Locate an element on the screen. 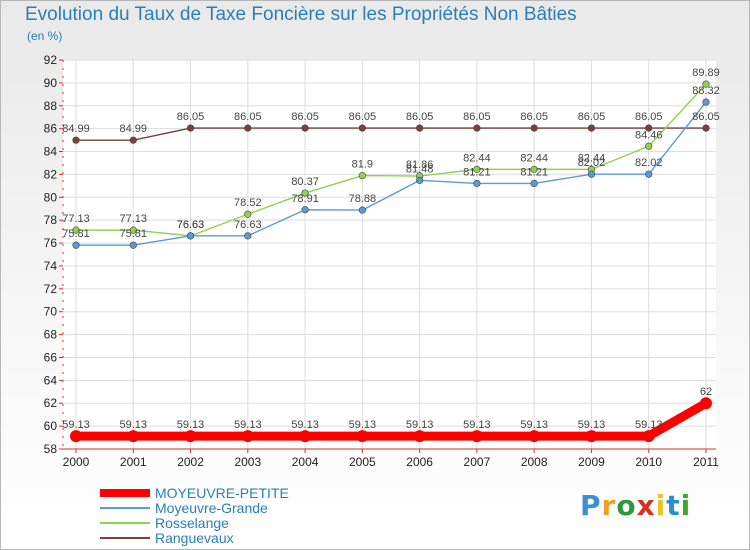 This screenshot has height=550, width=750. data-label: 80.37 is located at coordinates (305, 182).